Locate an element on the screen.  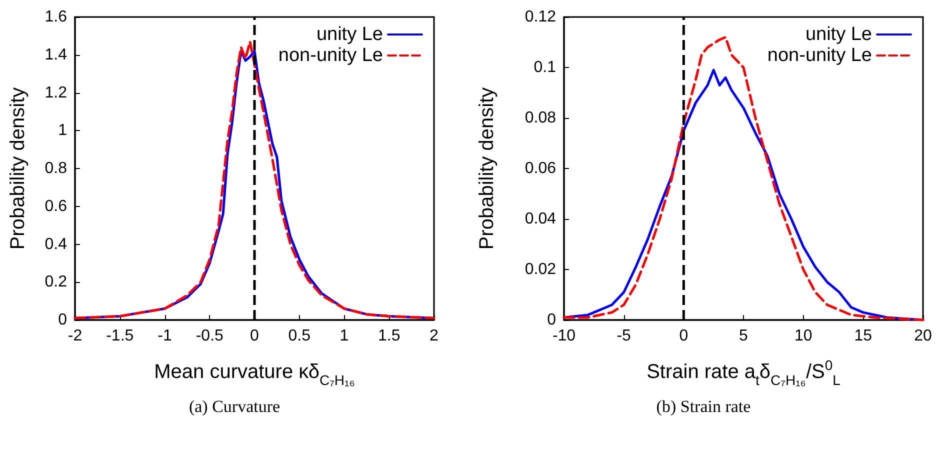
x-tick-label: 1 is located at coordinates (344, 336).